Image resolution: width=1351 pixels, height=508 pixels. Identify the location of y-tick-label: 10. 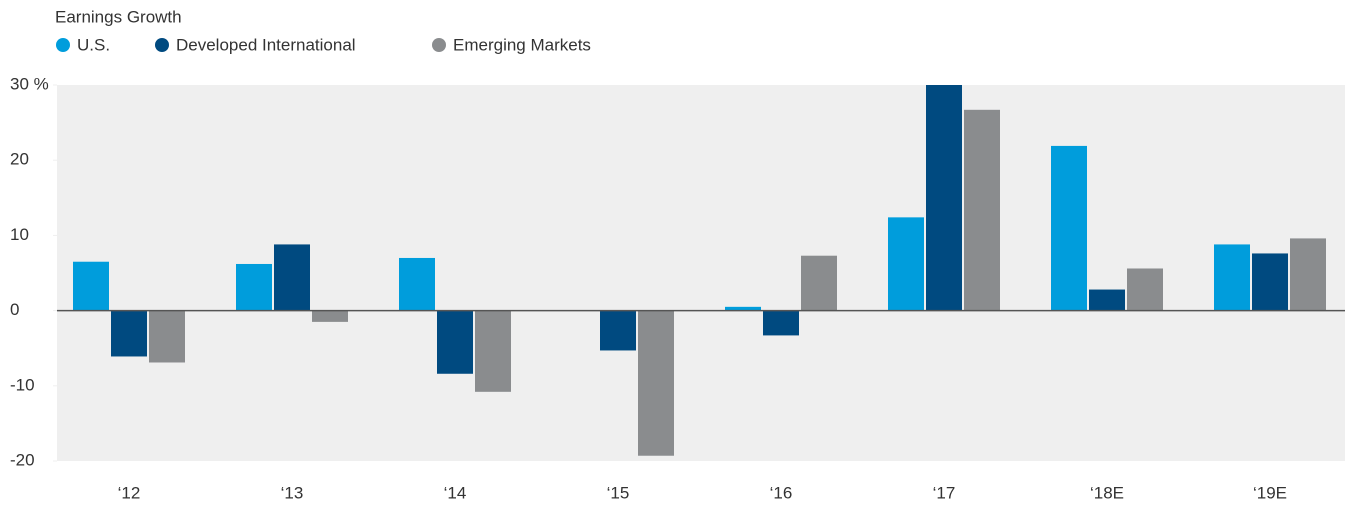
(19, 234).